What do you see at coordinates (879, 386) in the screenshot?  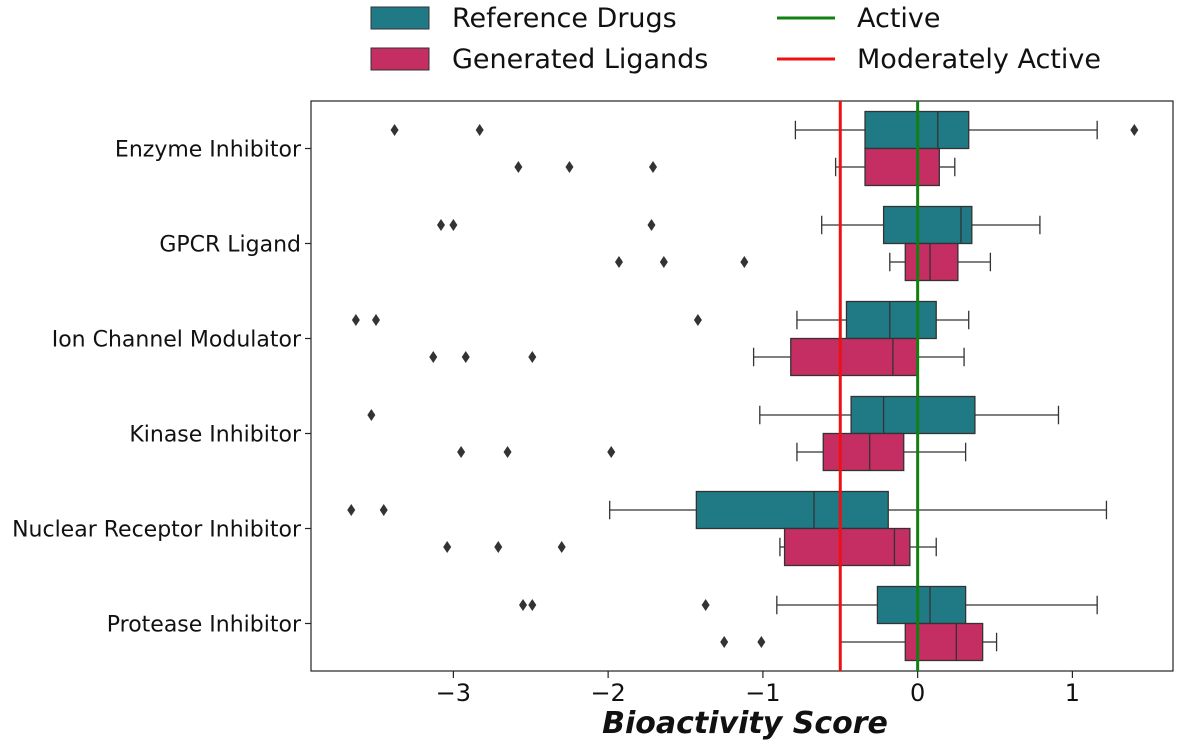 I see `reference-lines` at bounding box center [879, 386].